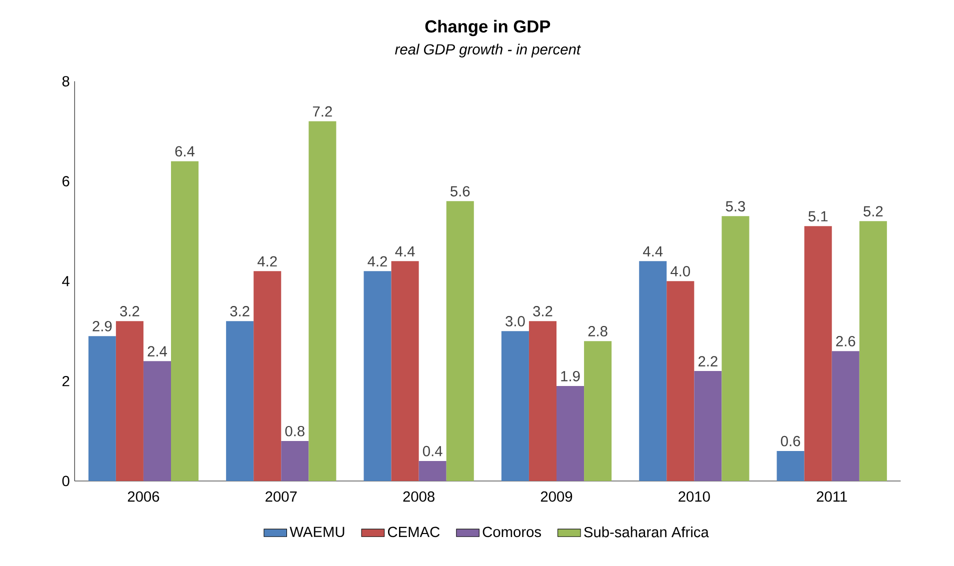 The width and height of the screenshot is (954, 566). I want to click on data-label: 2.8, so click(598, 331).